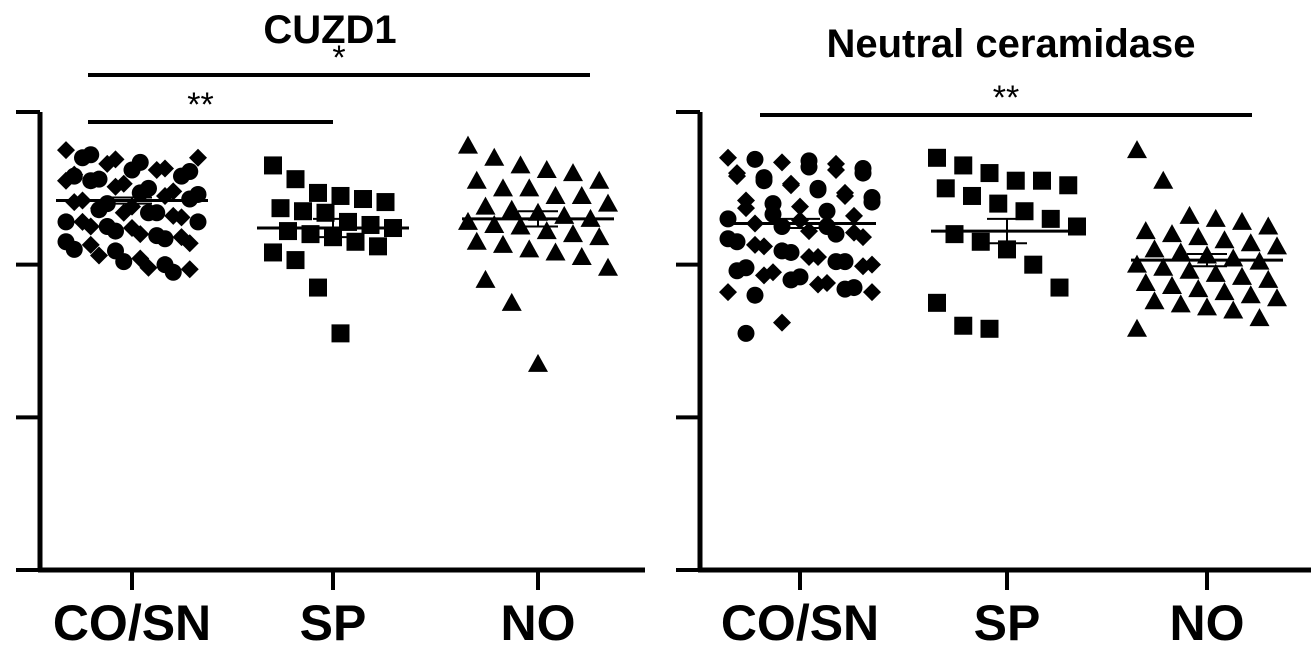  Describe the element at coordinates (200, 105) in the screenshot. I see `significance-label-1: **` at that location.